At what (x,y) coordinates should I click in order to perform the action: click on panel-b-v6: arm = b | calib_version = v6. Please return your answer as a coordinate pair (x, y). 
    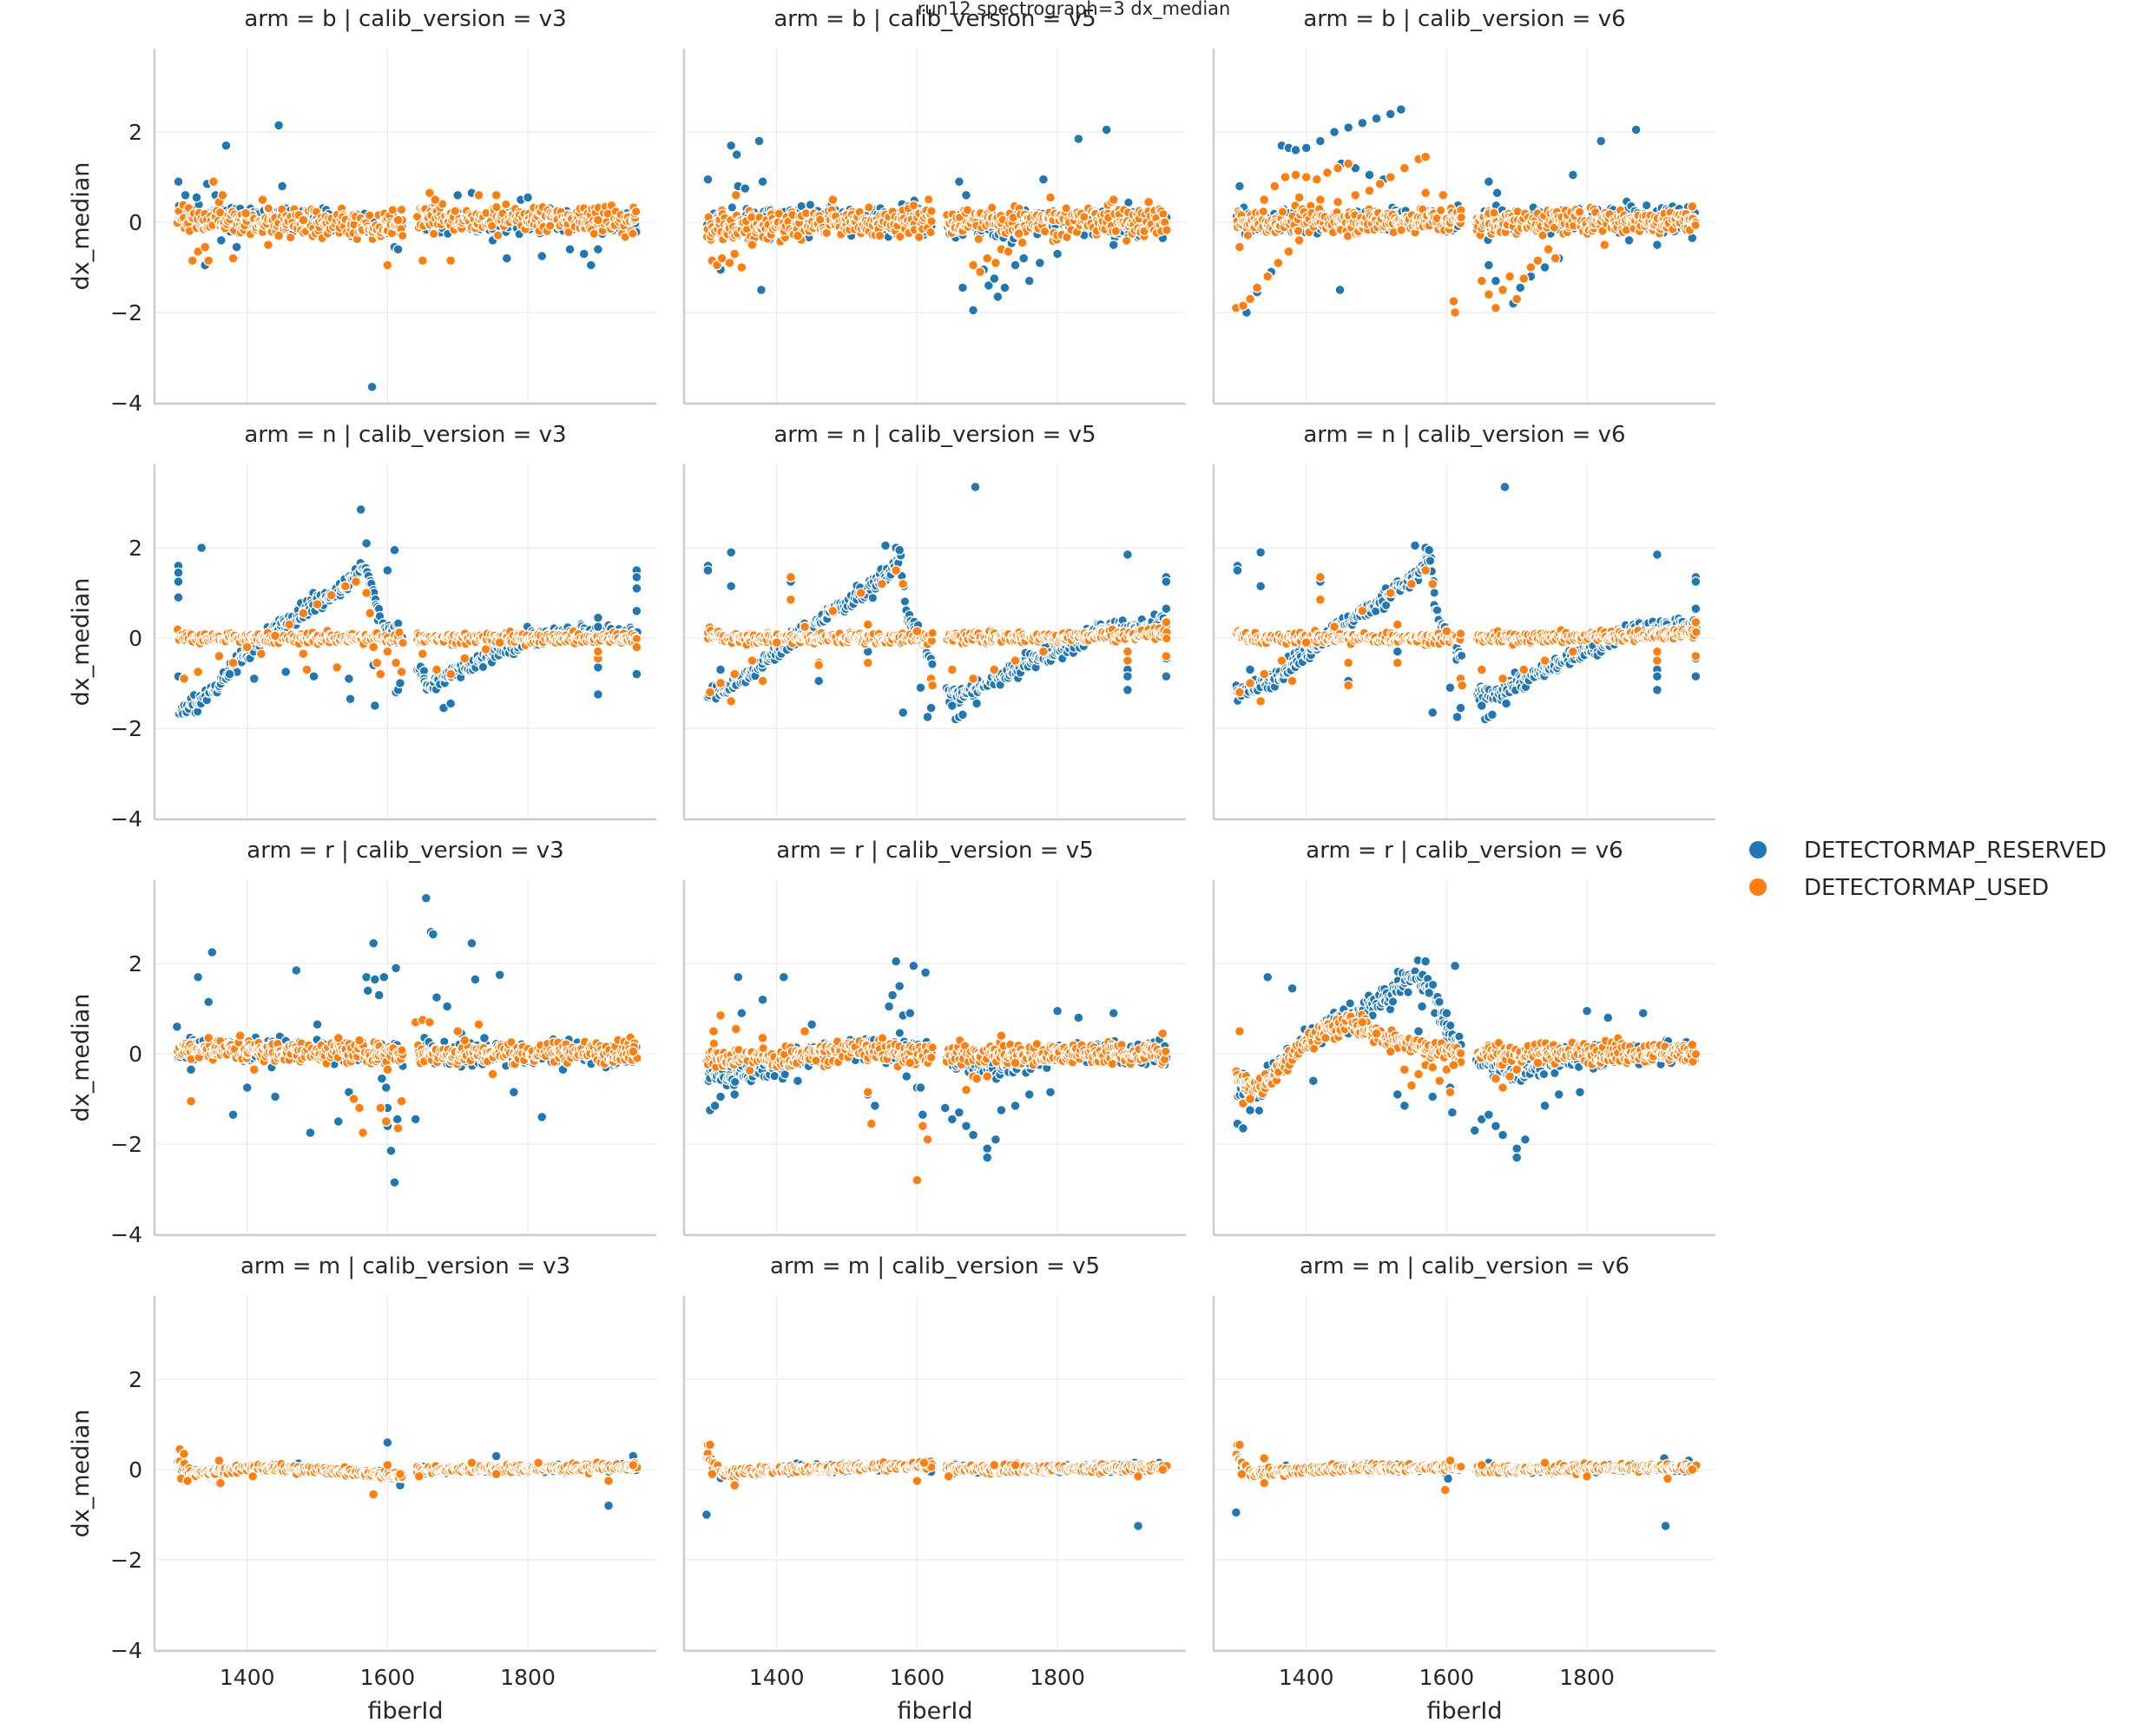
    Looking at the image, I should click on (1463, 205).